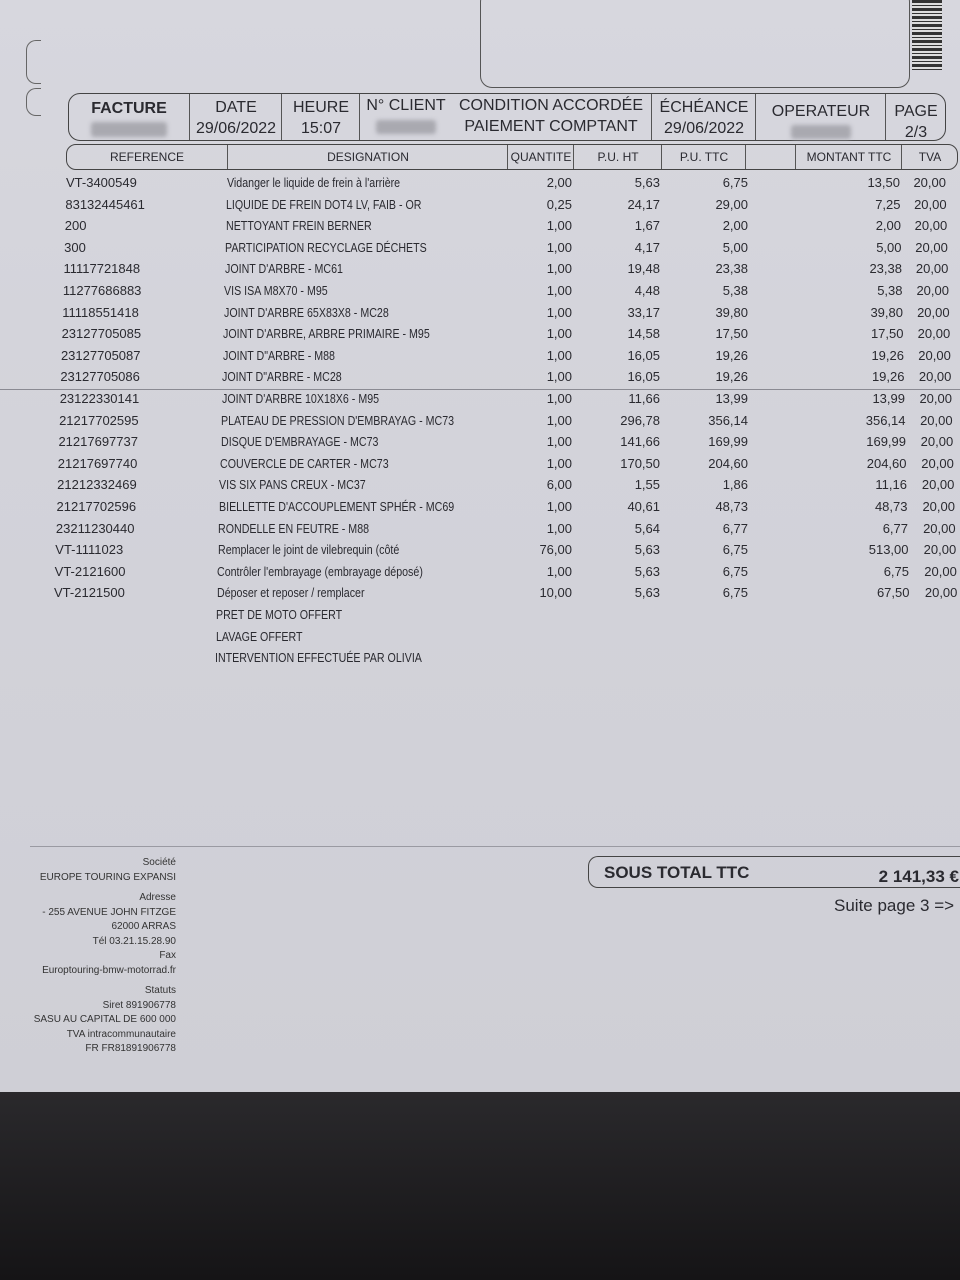 The width and height of the screenshot is (960, 1280). What do you see at coordinates (129, 117) in the screenshot?
I see `facture-cell: FACTURE` at bounding box center [129, 117].